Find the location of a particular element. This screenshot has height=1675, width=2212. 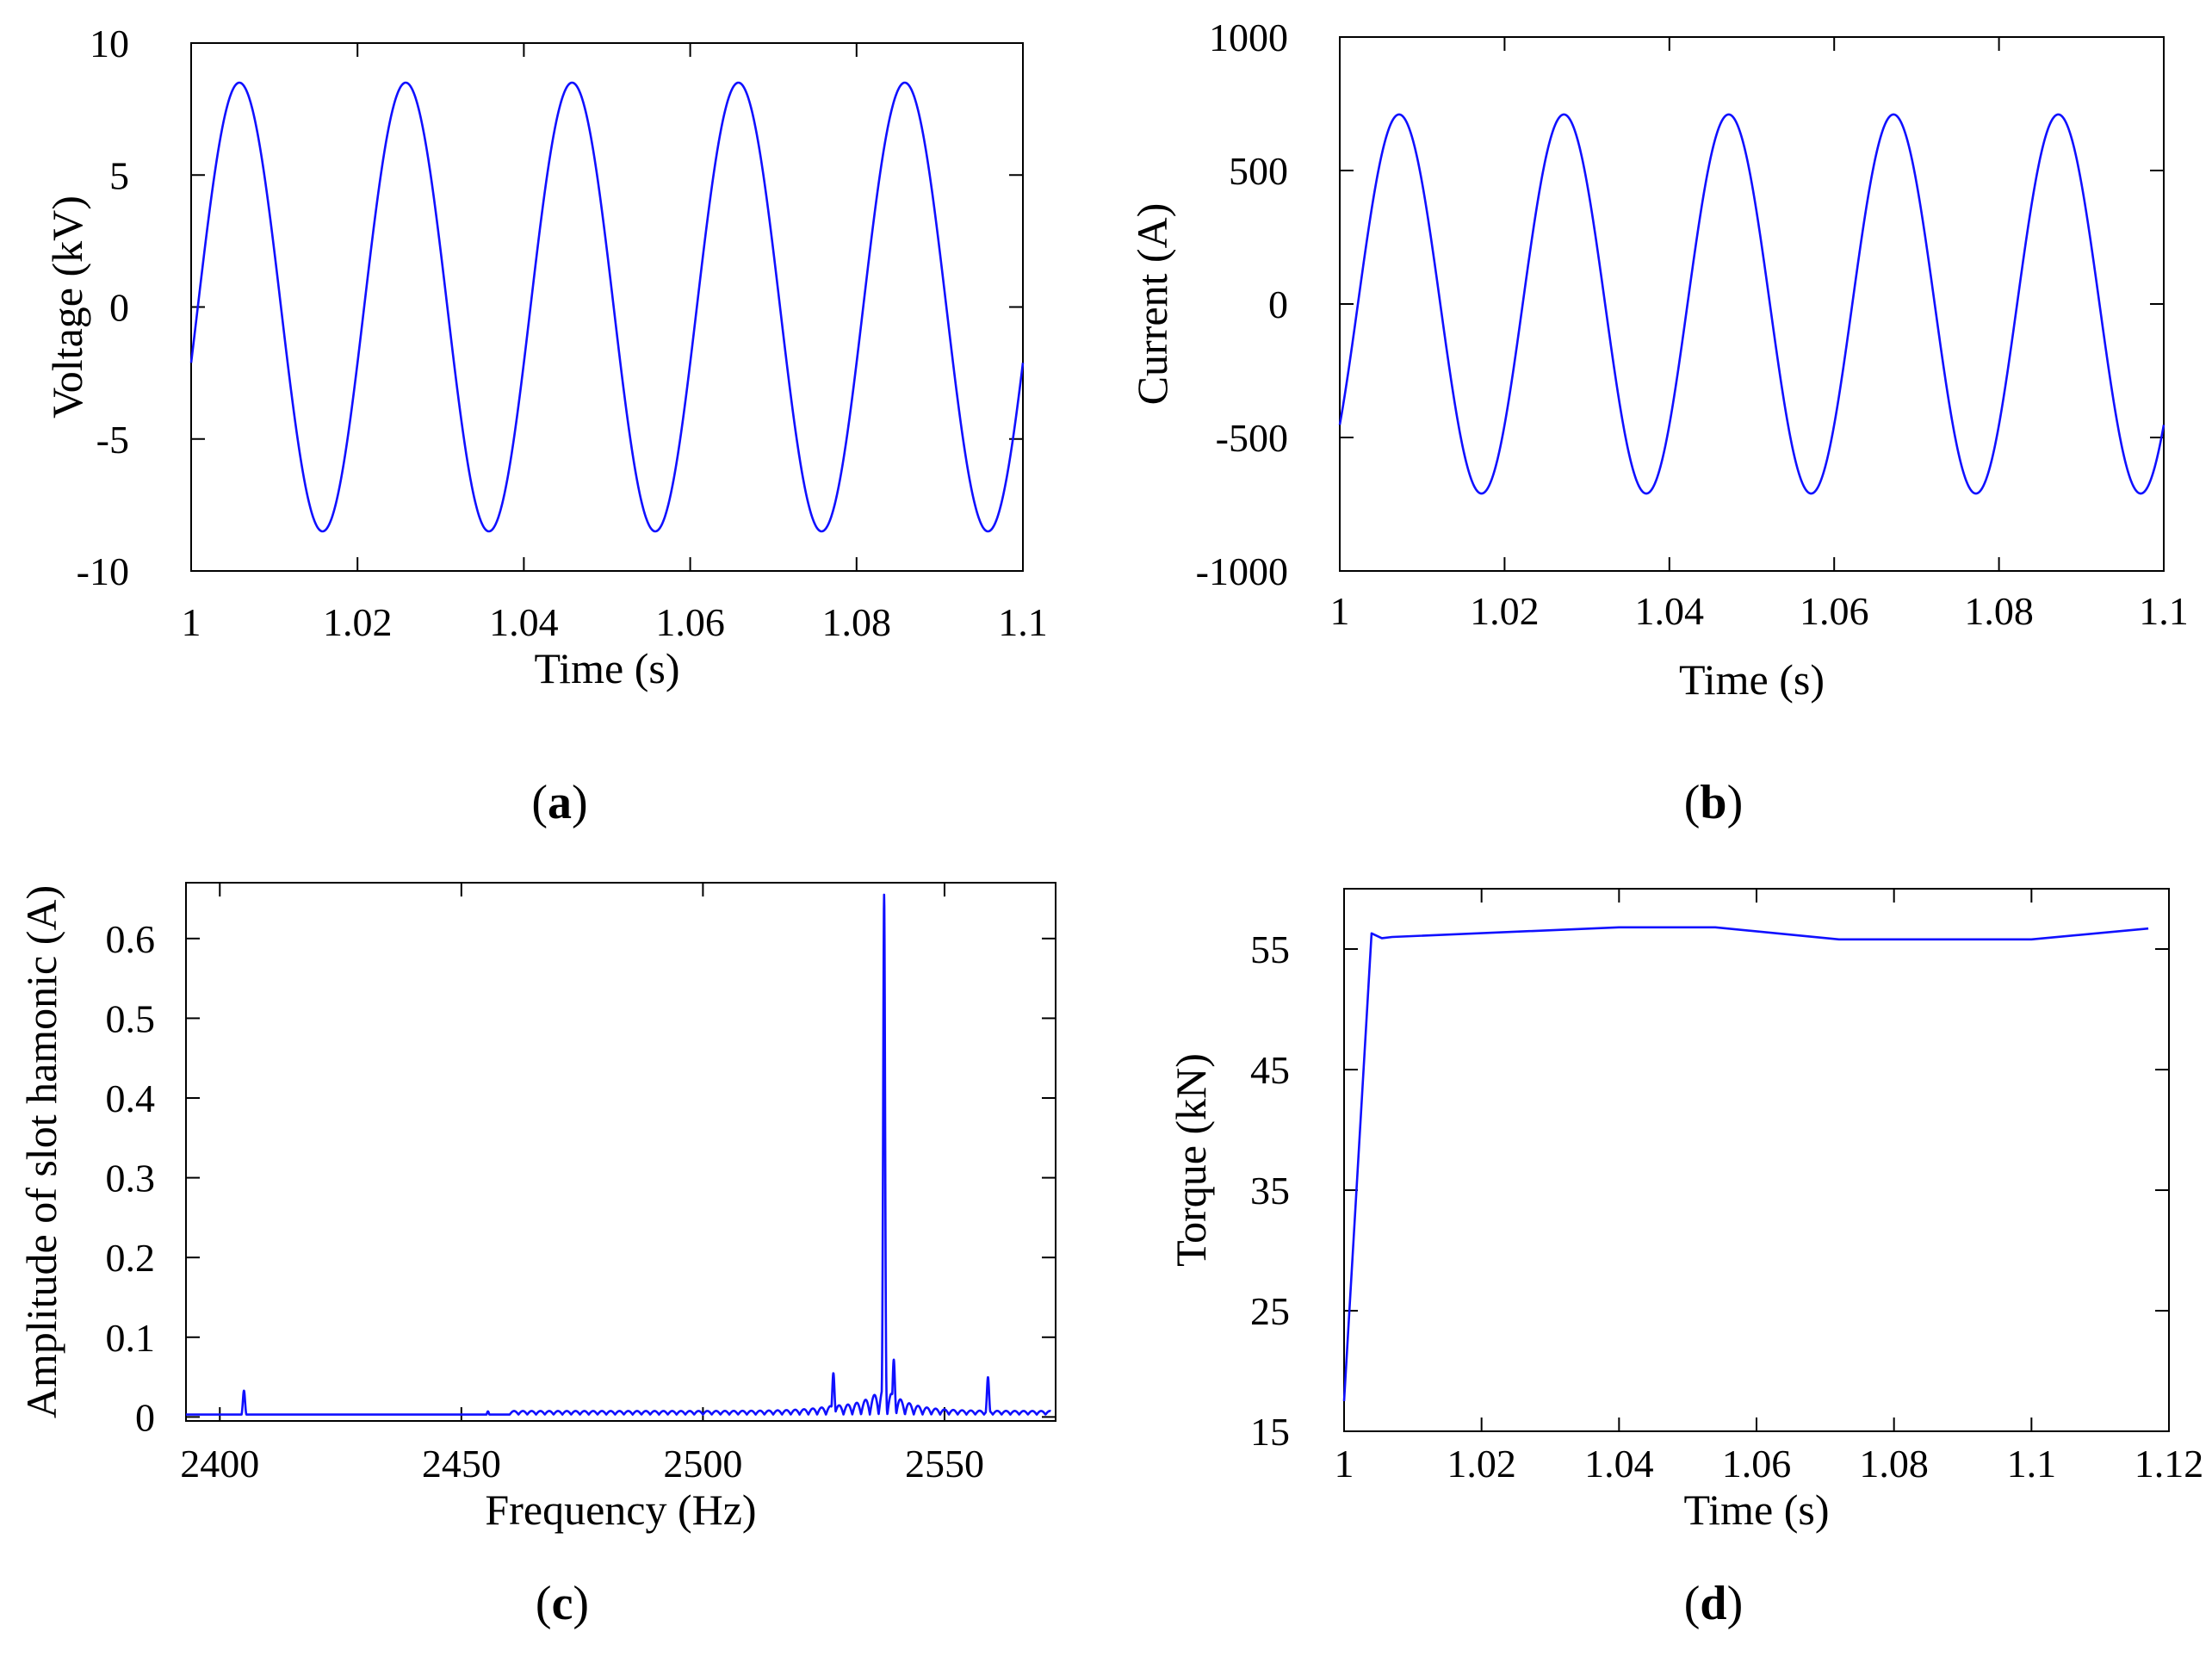

y-tick-label: 0.5 is located at coordinates (131, 1018).